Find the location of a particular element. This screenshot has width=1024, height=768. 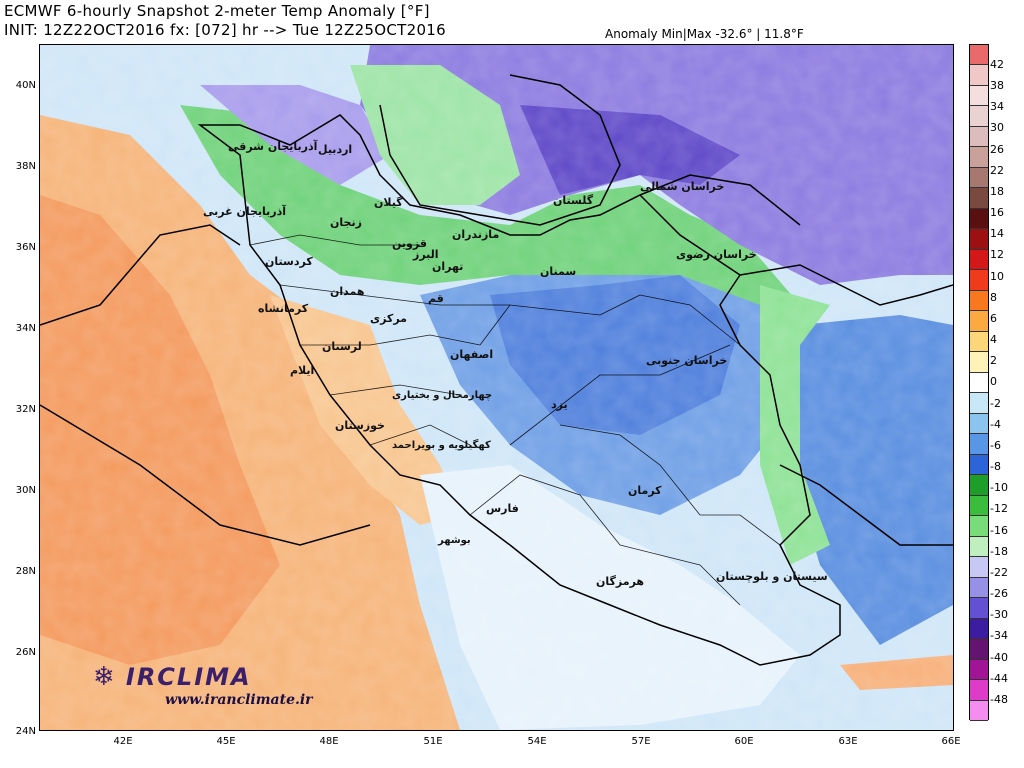

colorbar-label: -10 is located at coordinates (999, 488).